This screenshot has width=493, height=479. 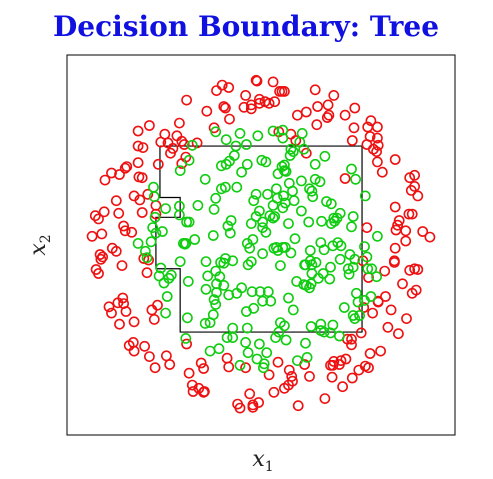 I want to click on y-axis-label-main: x, so click(x=38, y=249).